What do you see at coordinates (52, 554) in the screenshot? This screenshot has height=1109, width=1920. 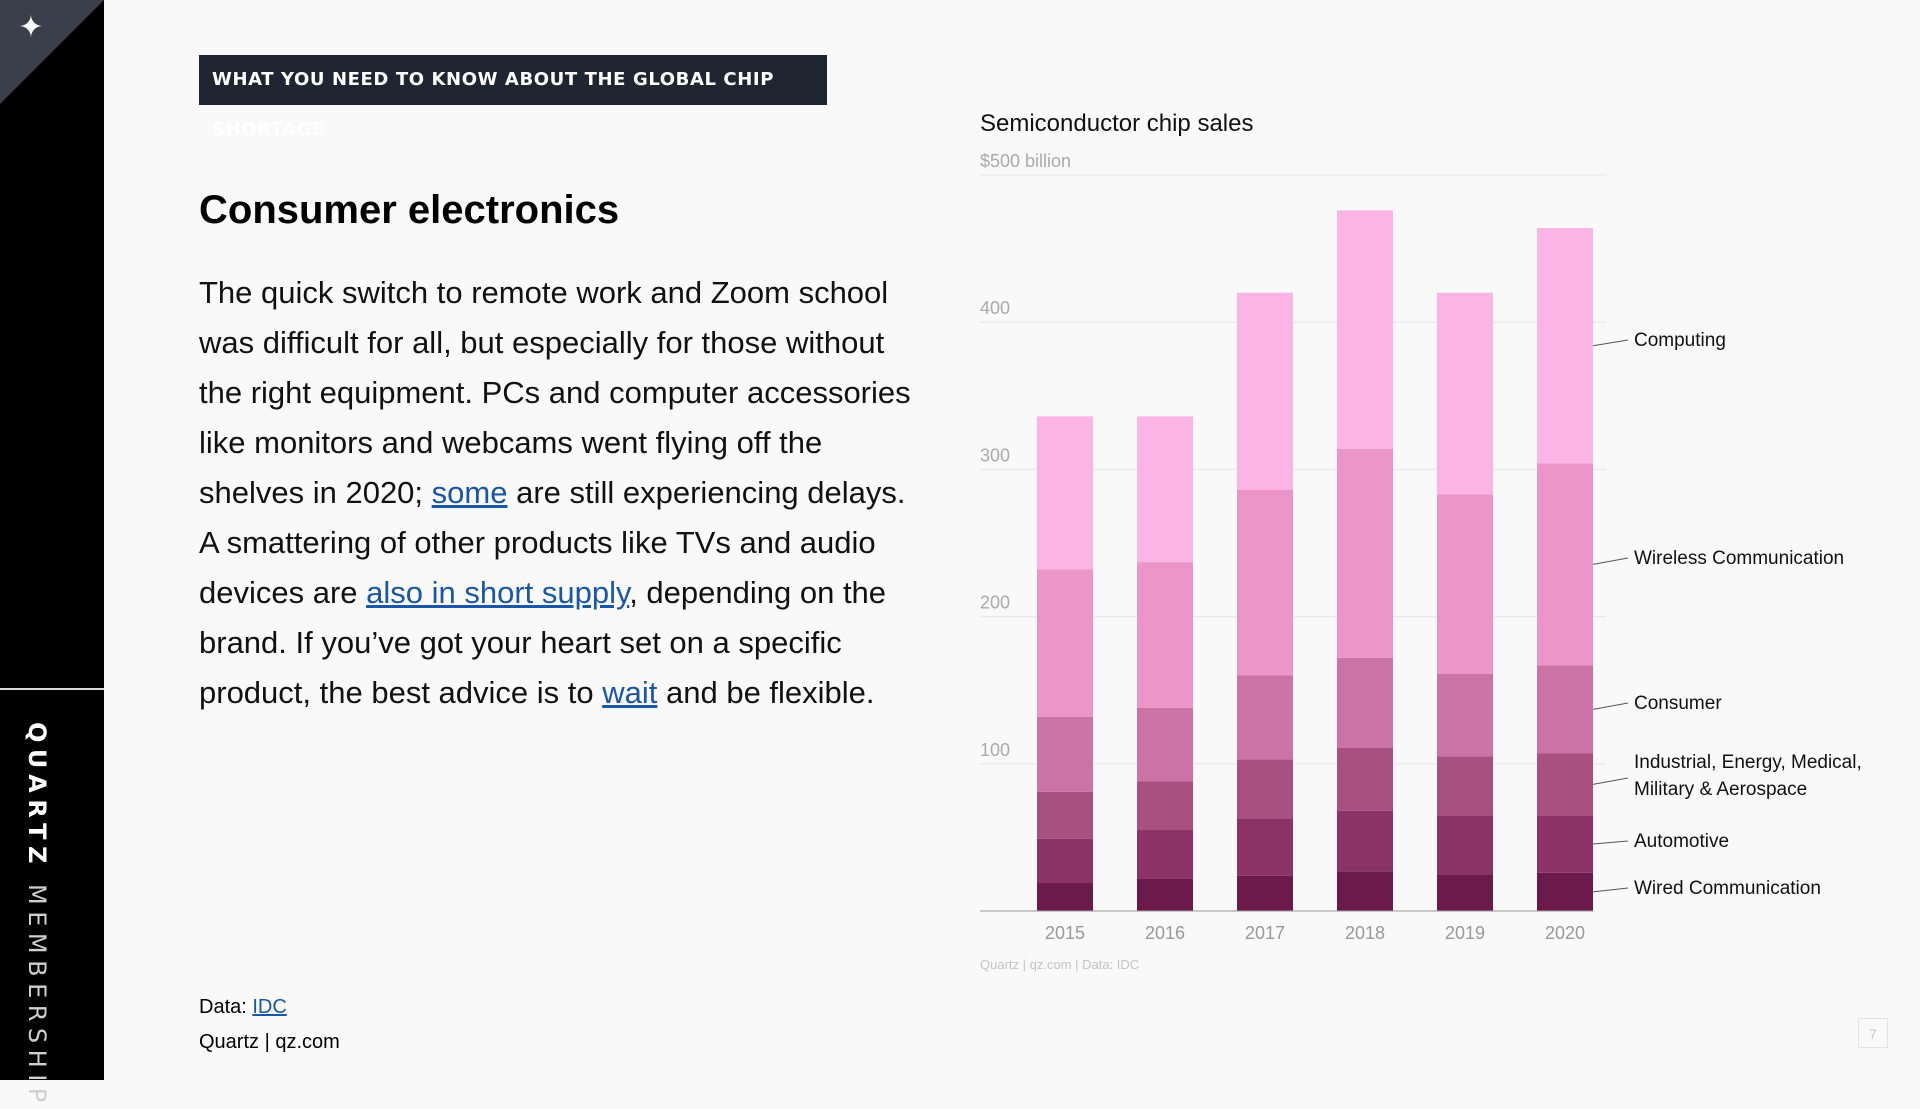 I see `sidebar: ✦ QUARTZ MEMBERSHIP` at bounding box center [52, 554].